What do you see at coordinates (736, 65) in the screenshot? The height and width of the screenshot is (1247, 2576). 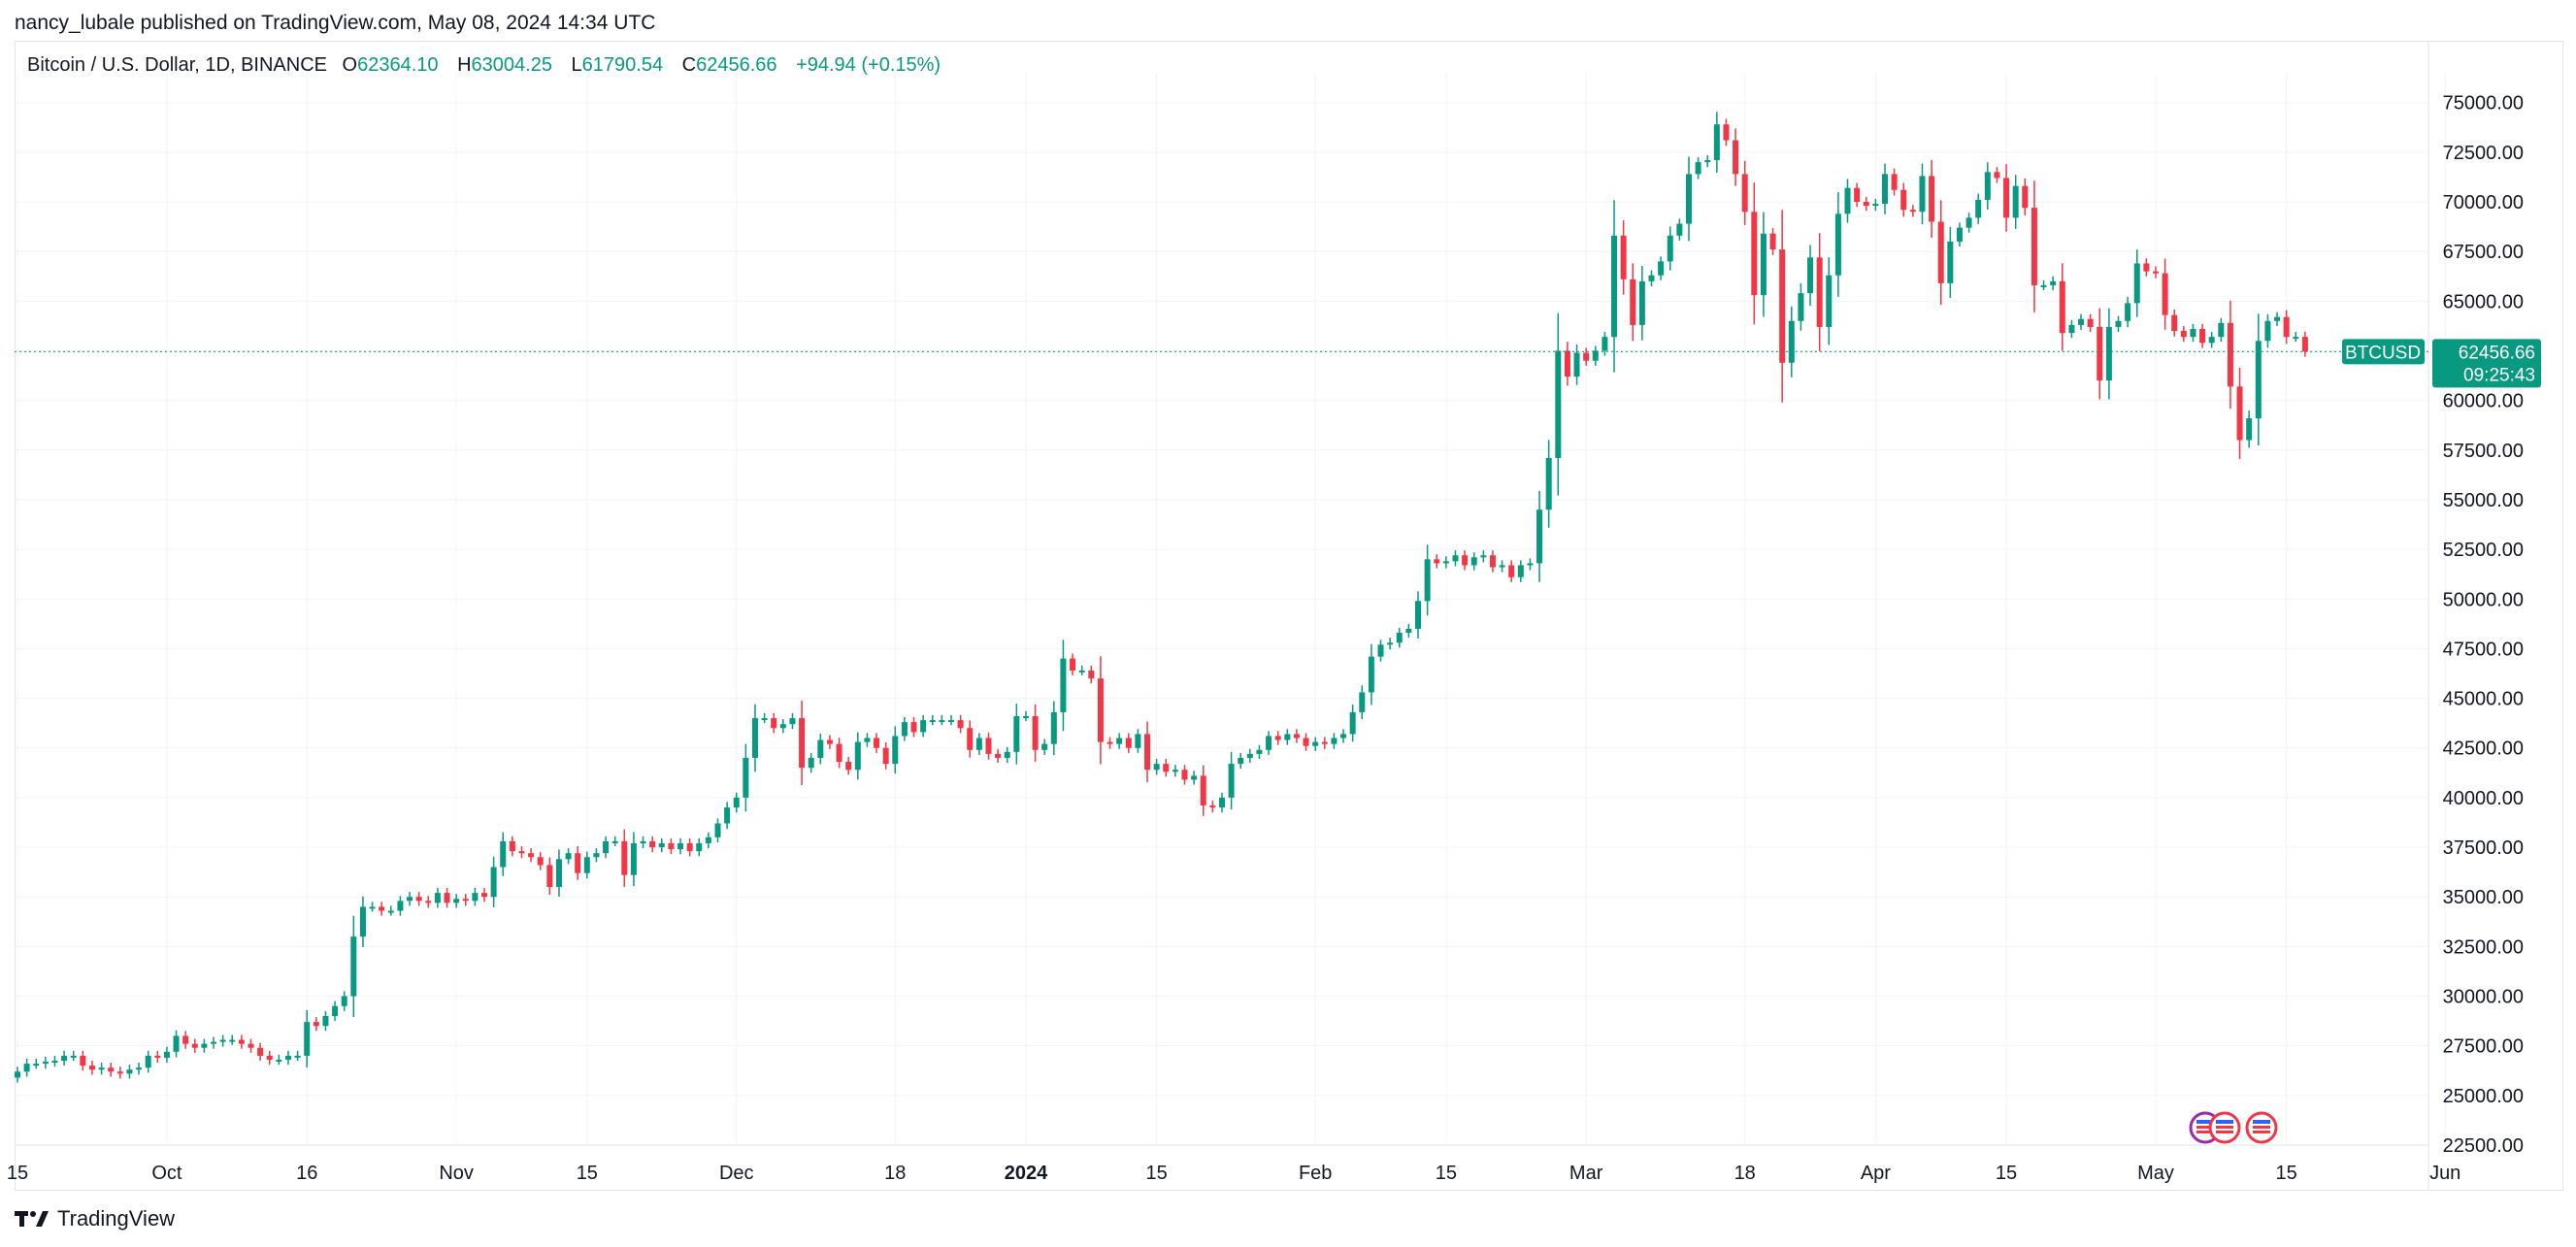 I see `close-value: 62456.66` at bounding box center [736, 65].